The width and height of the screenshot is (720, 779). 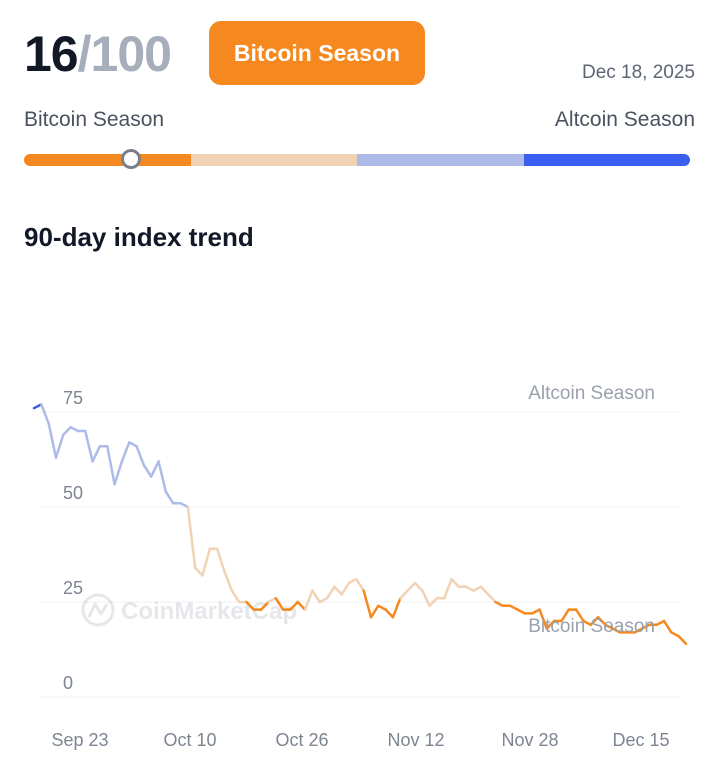 I want to click on index-score: 16/100, so click(x=98, y=54).